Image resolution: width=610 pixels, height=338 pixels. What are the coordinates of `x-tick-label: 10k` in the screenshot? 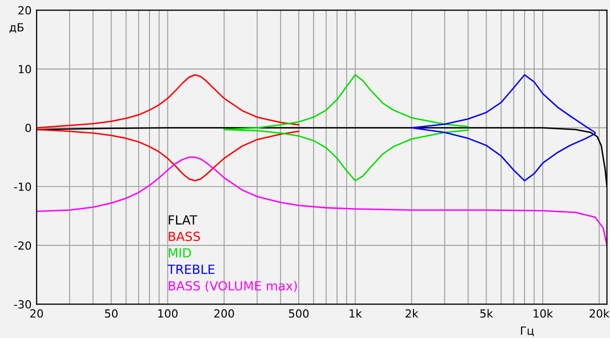 It's located at (543, 313).